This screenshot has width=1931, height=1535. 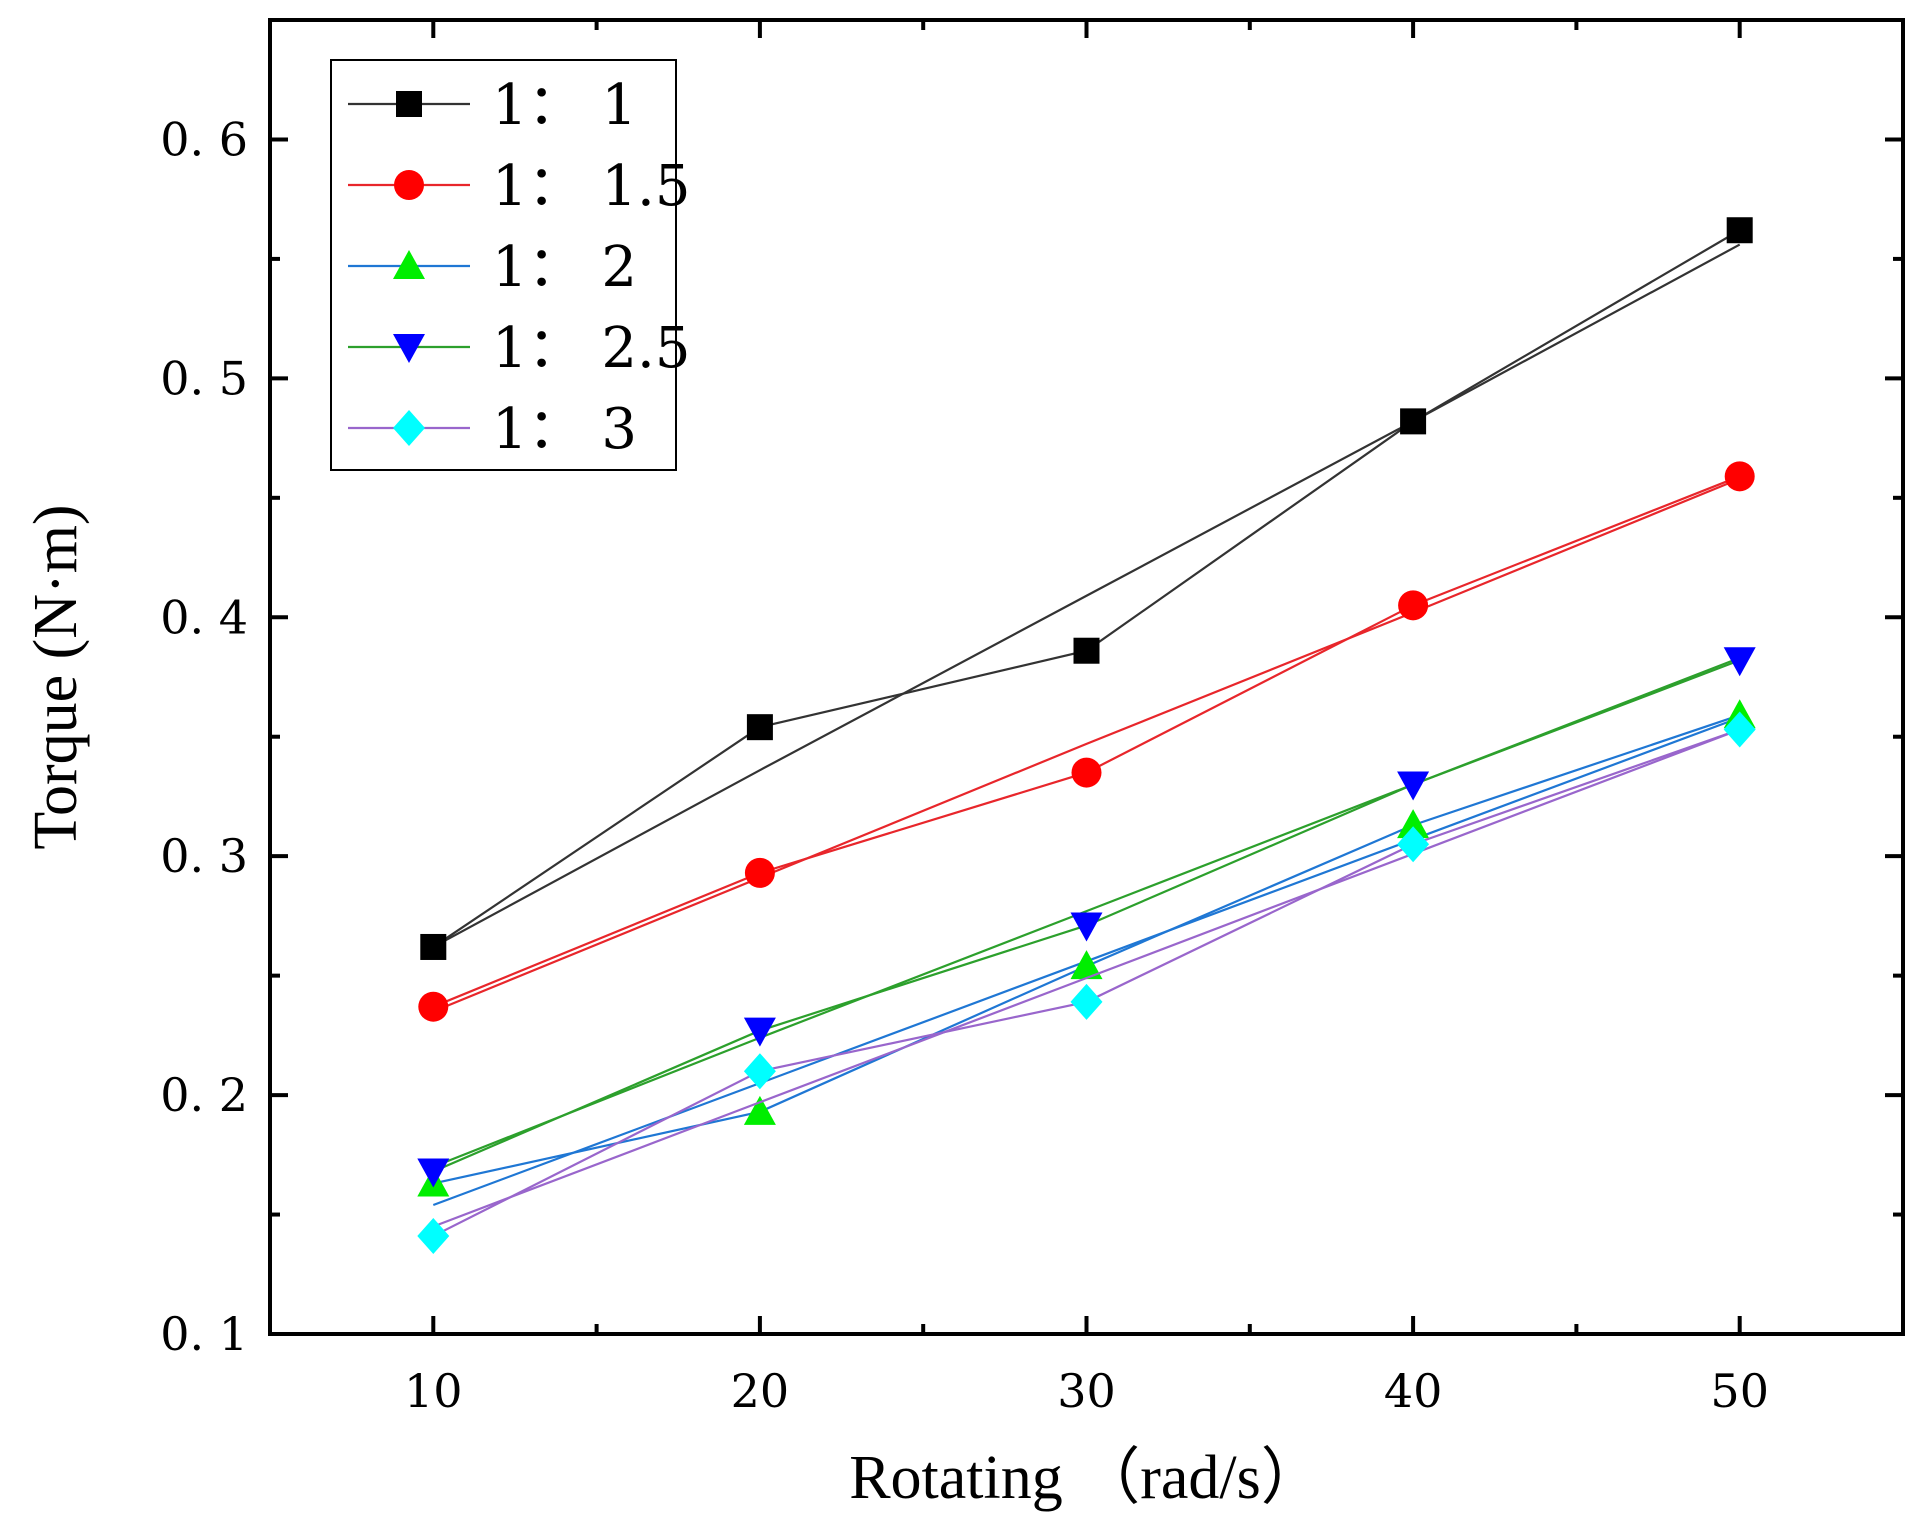 What do you see at coordinates (204, 617) in the screenshot?
I see `y-tick-label: 0. 4` at bounding box center [204, 617].